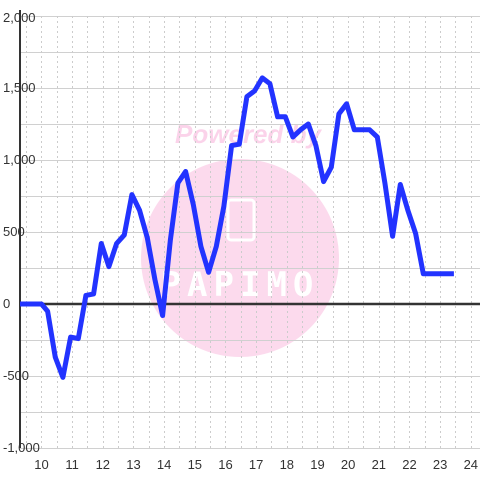 The width and height of the screenshot is (480, 480). What do you see at coordinates (348, 464) in the screenshot?
I see `x-tick-label: 20` at bounding box center [348, 464].